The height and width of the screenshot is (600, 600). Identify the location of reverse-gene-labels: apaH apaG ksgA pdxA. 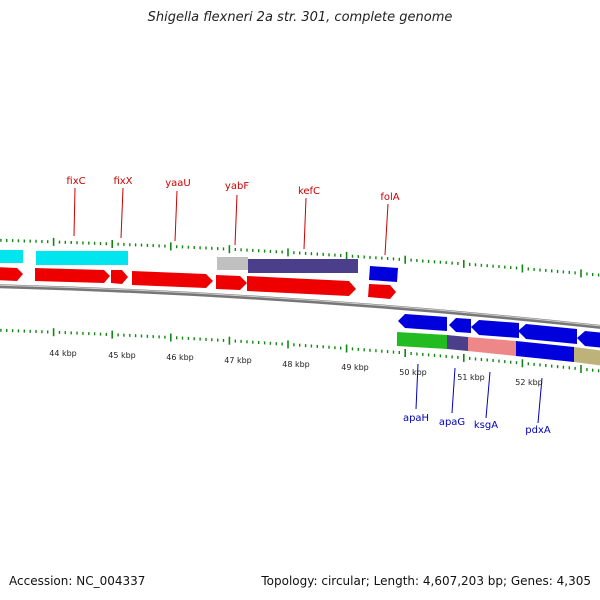
(477, 424).